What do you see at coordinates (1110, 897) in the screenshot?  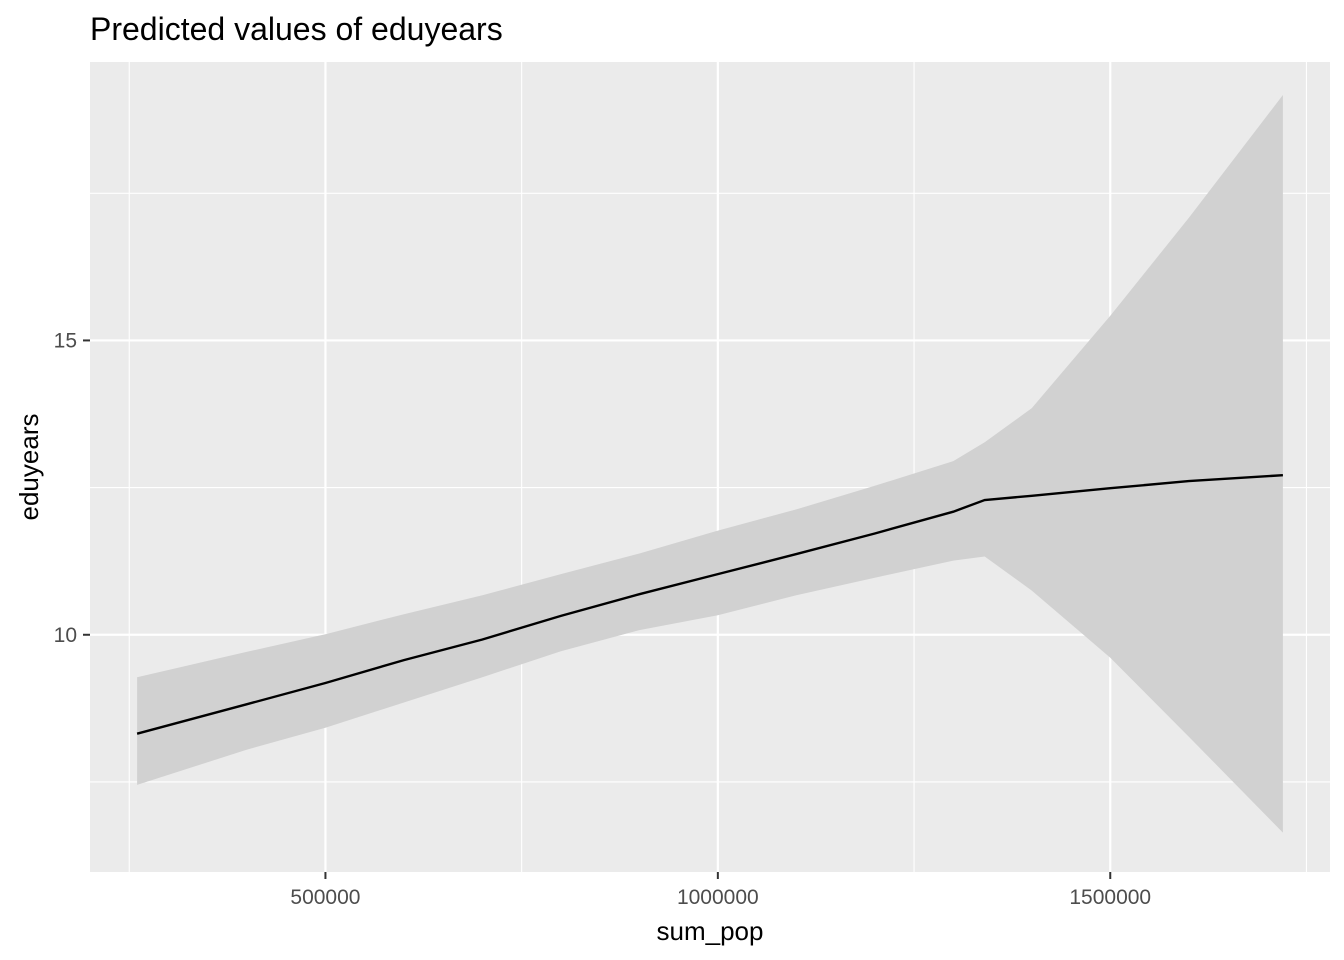 I see `x-tick-label: 1500000` at bounding box center [1110, 897].